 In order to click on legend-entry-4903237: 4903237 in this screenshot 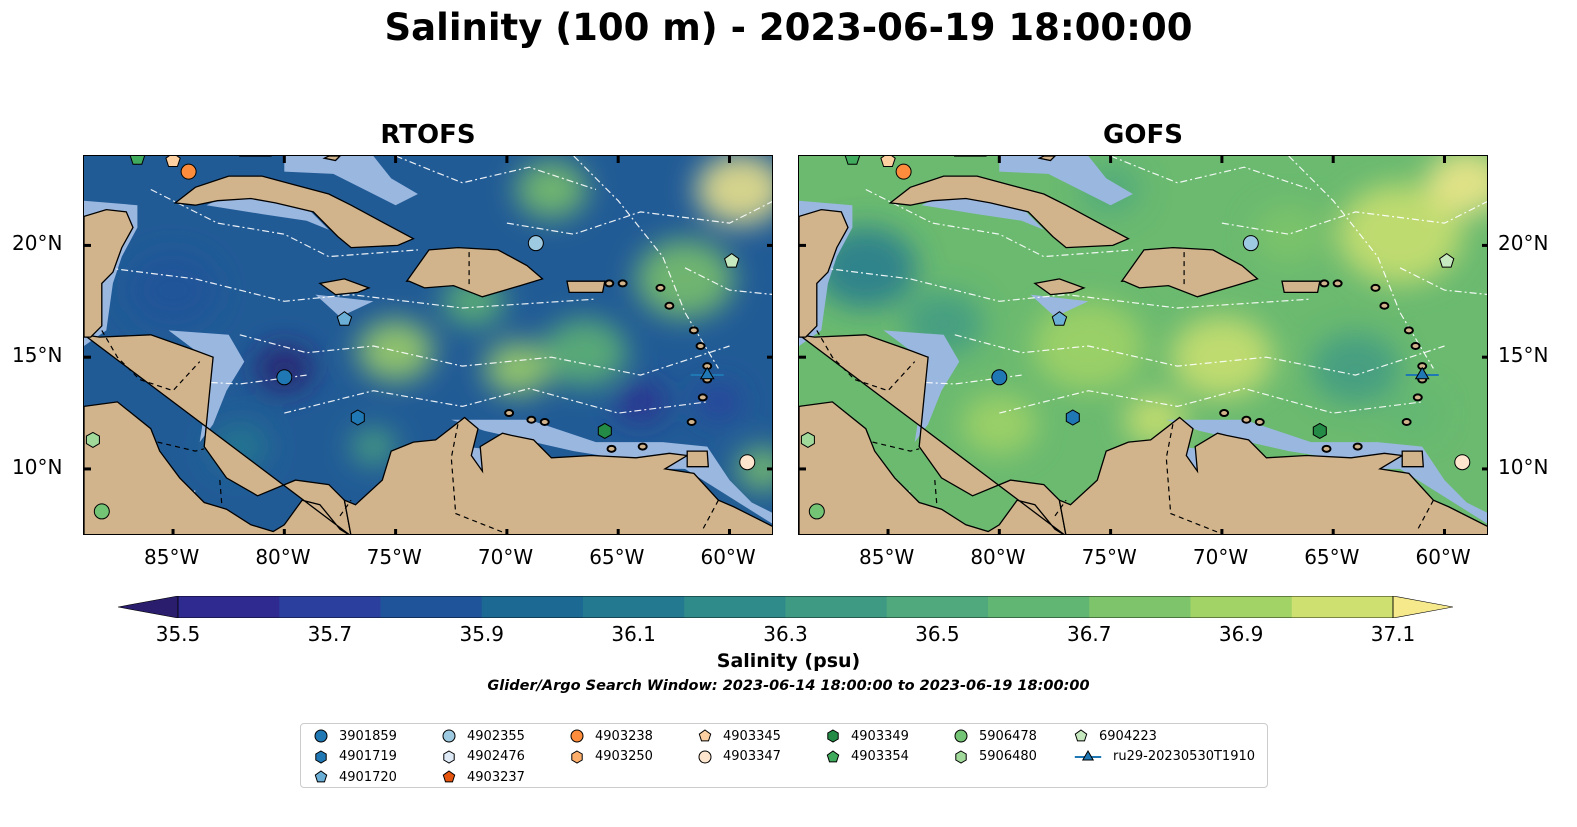, I will do `click(483, 777)`.